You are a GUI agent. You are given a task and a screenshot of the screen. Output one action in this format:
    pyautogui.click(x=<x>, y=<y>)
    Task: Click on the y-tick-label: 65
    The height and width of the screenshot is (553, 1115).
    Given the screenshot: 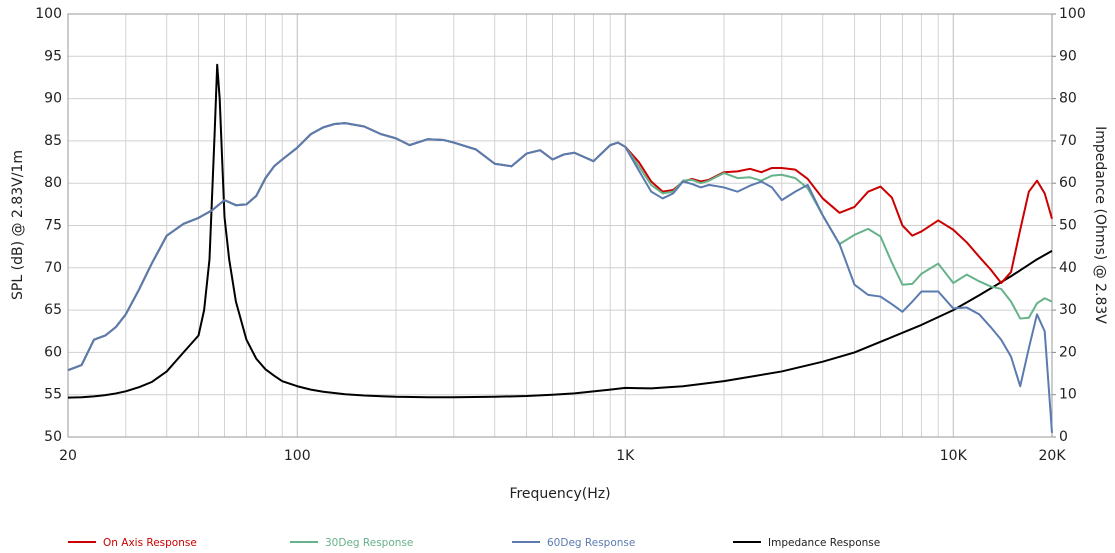 What is the action you would take?
    pyautogui.click(x=53, y=310)
    